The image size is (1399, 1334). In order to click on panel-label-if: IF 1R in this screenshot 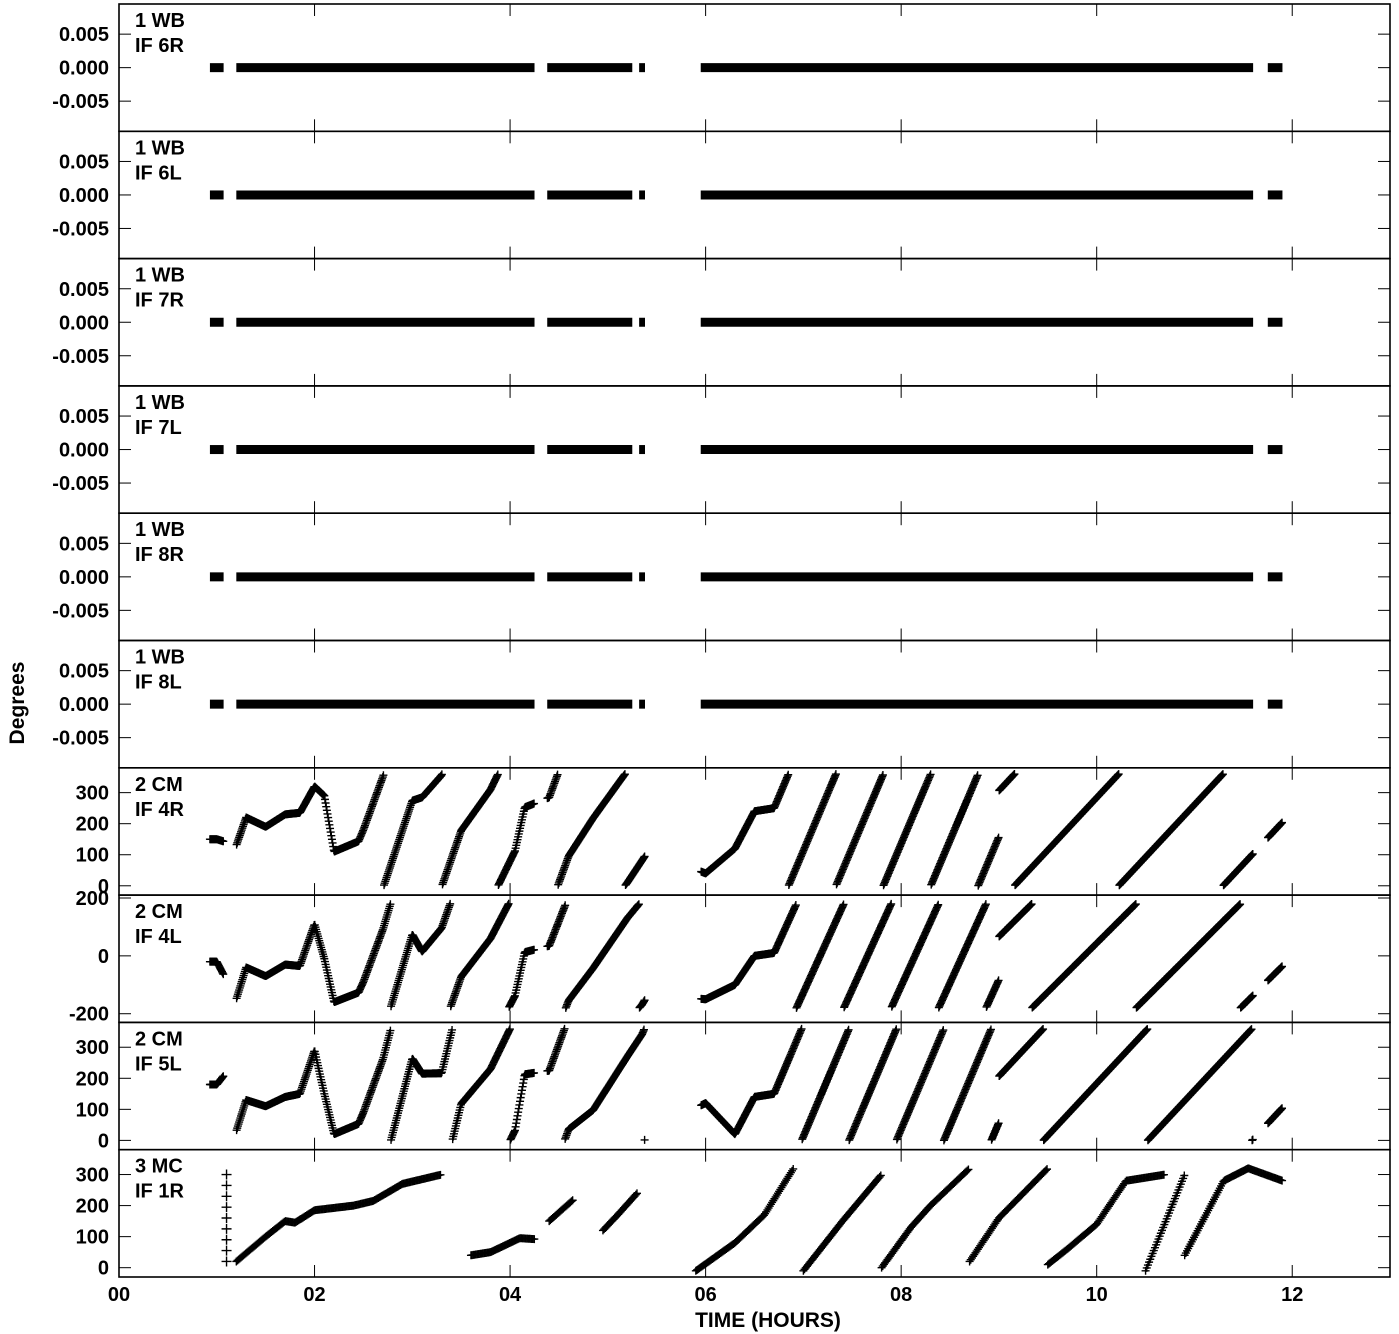, I will do `click(159, 1192)`.